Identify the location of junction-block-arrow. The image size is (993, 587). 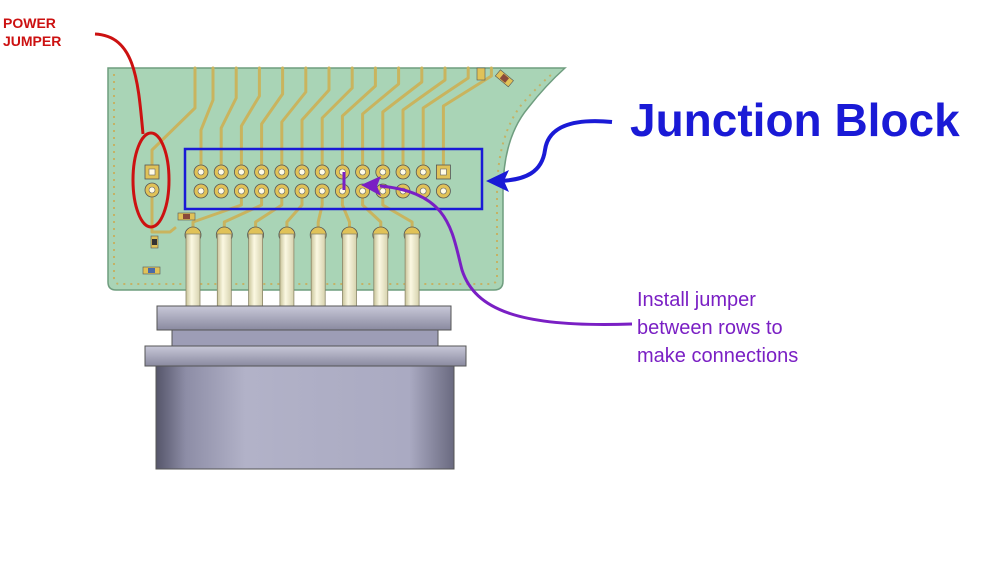
(555, 151).